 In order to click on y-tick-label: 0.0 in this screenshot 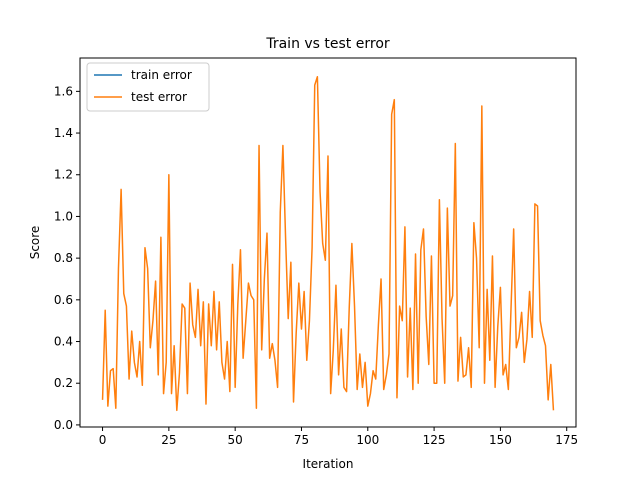, I will do `click(63, 425)`.